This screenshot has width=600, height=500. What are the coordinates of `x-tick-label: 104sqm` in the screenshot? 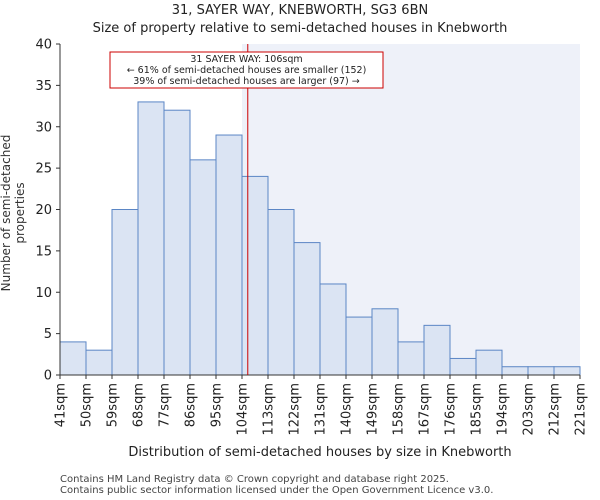 It's located at (243, 409).